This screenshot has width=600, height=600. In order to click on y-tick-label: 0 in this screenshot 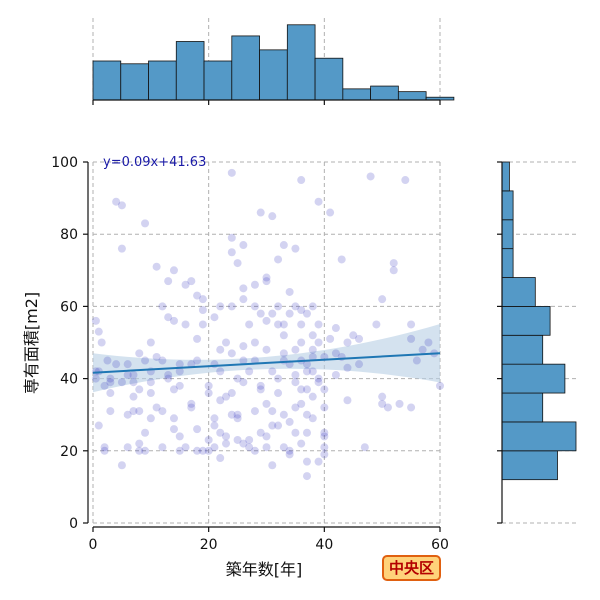, I will do `click(73, 524)`.